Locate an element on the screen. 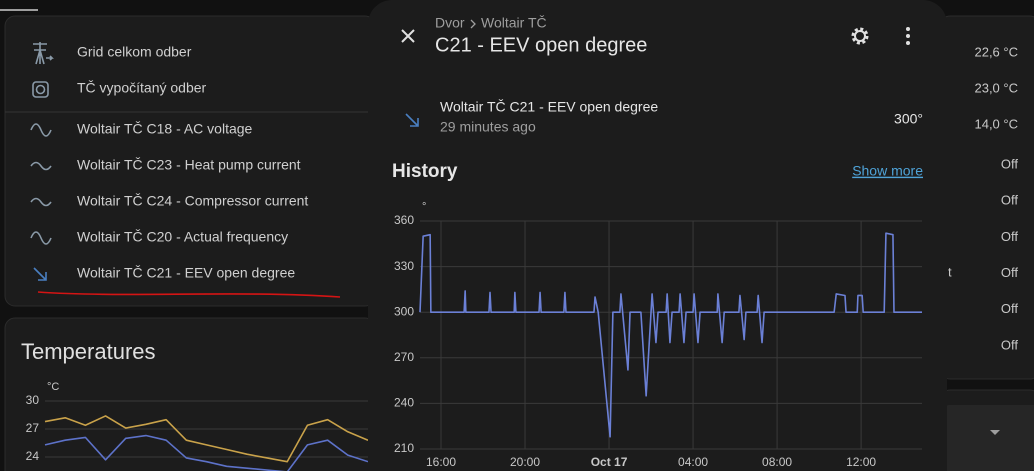 Image resolution: width=1034 pixels, height=471 pixels. chart-title: Temperatures is located at coordinates (88, 351).